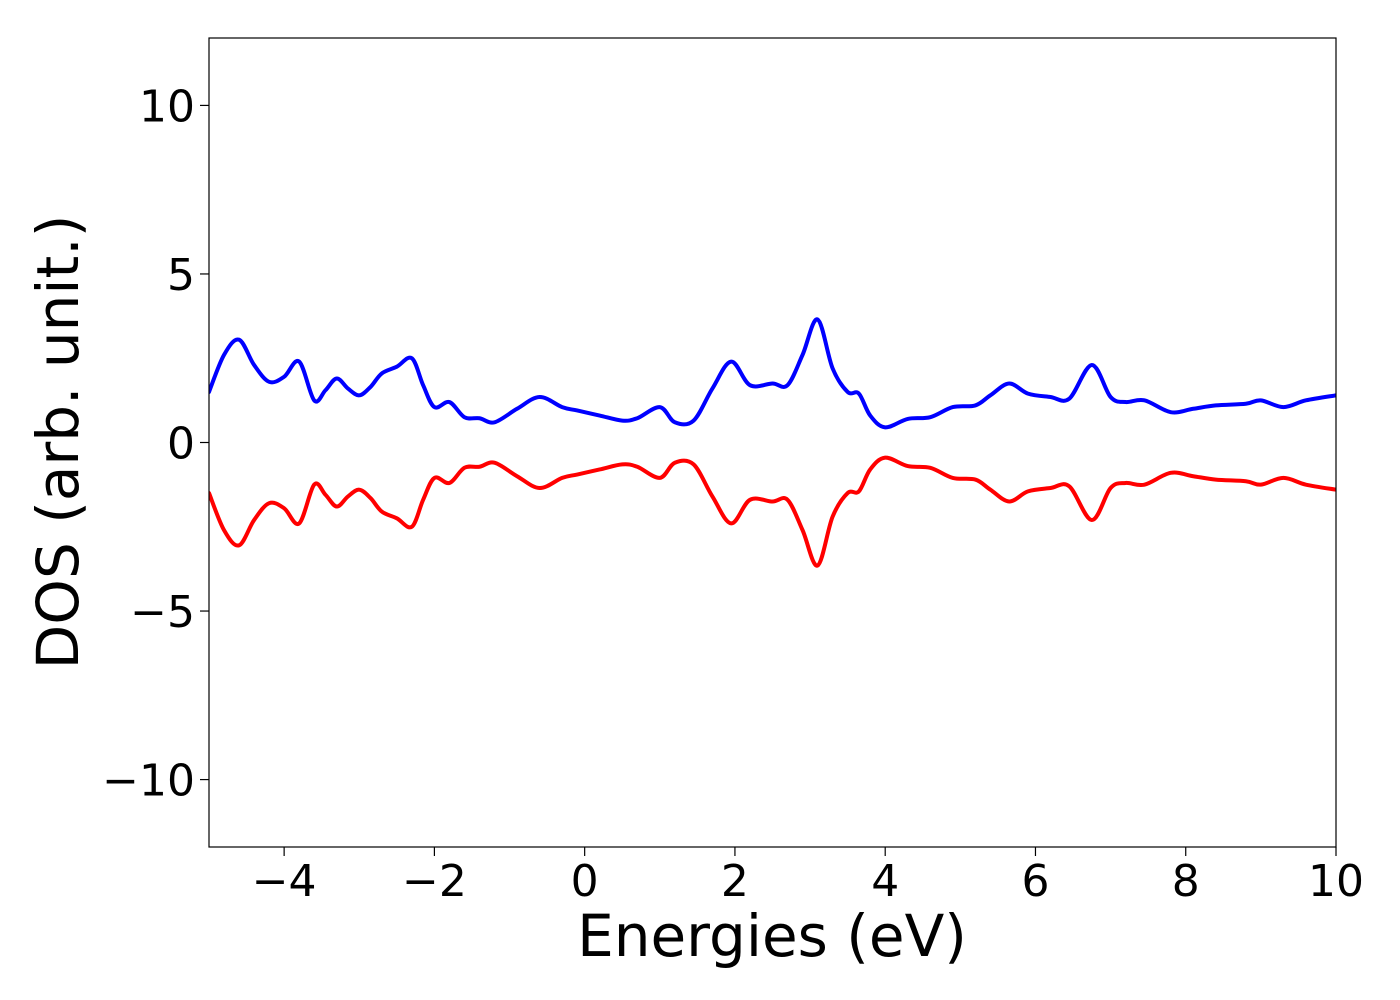  Describe the element at coordinates (1186, 881) in the screenshot. I see `x-tick-label: 8` at that location.